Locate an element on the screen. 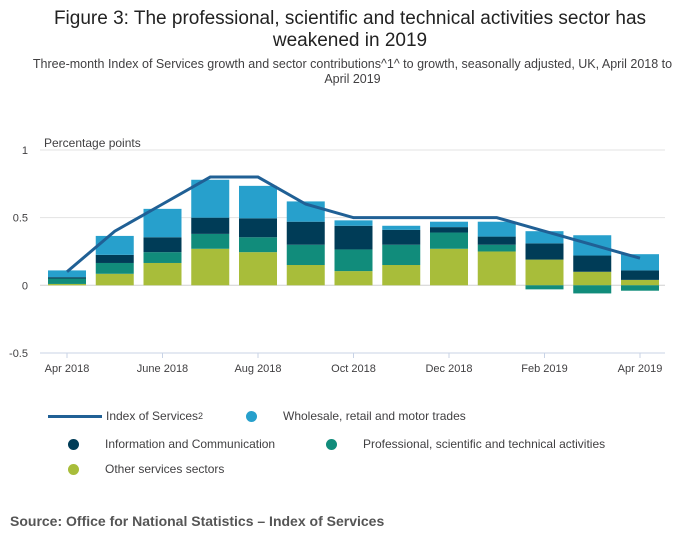  legend-line-swatch is located at coordinates (75, 416).